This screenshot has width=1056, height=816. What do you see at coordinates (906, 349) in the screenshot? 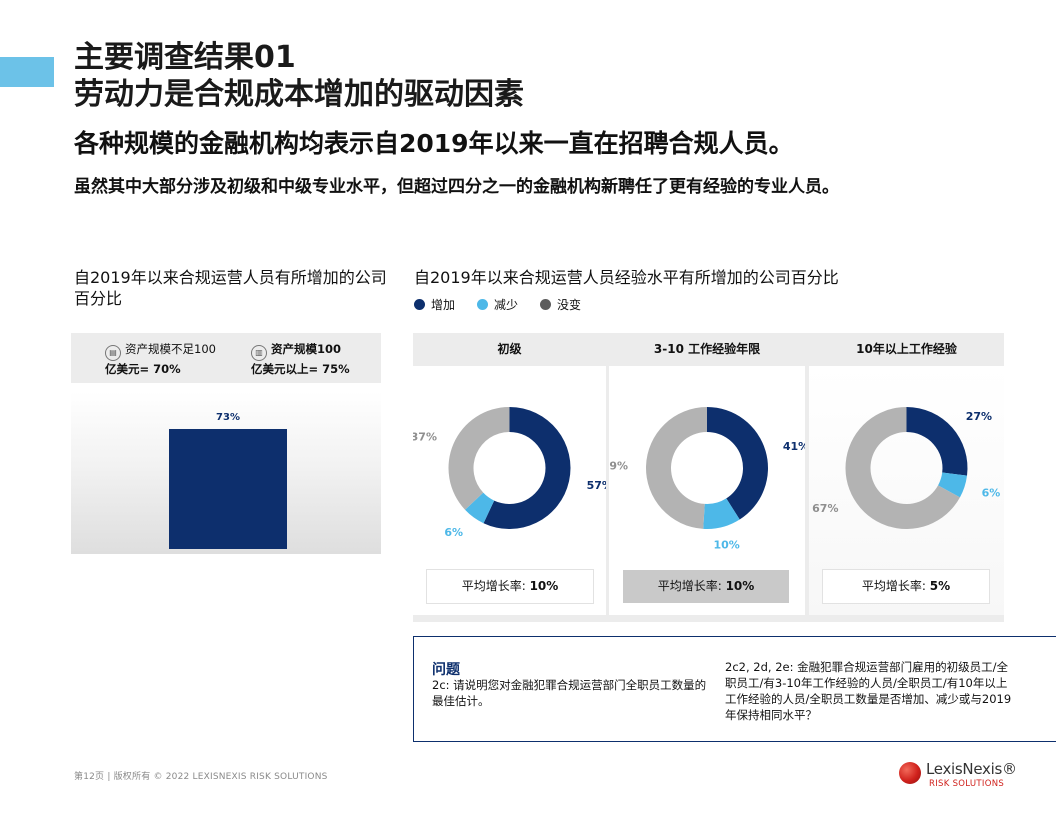
I see `column-header-senior: 10年以上工作经验` at bounding box center [906, 349].